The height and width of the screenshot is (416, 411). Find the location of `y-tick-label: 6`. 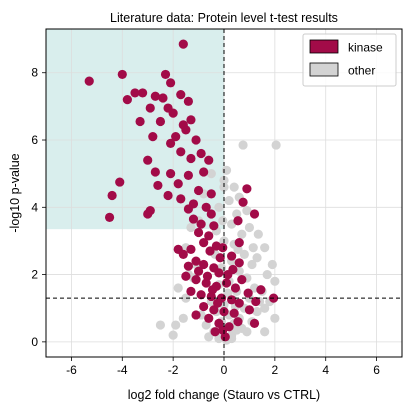

y-tick-label: 6 is located at coordinates (34, 140).